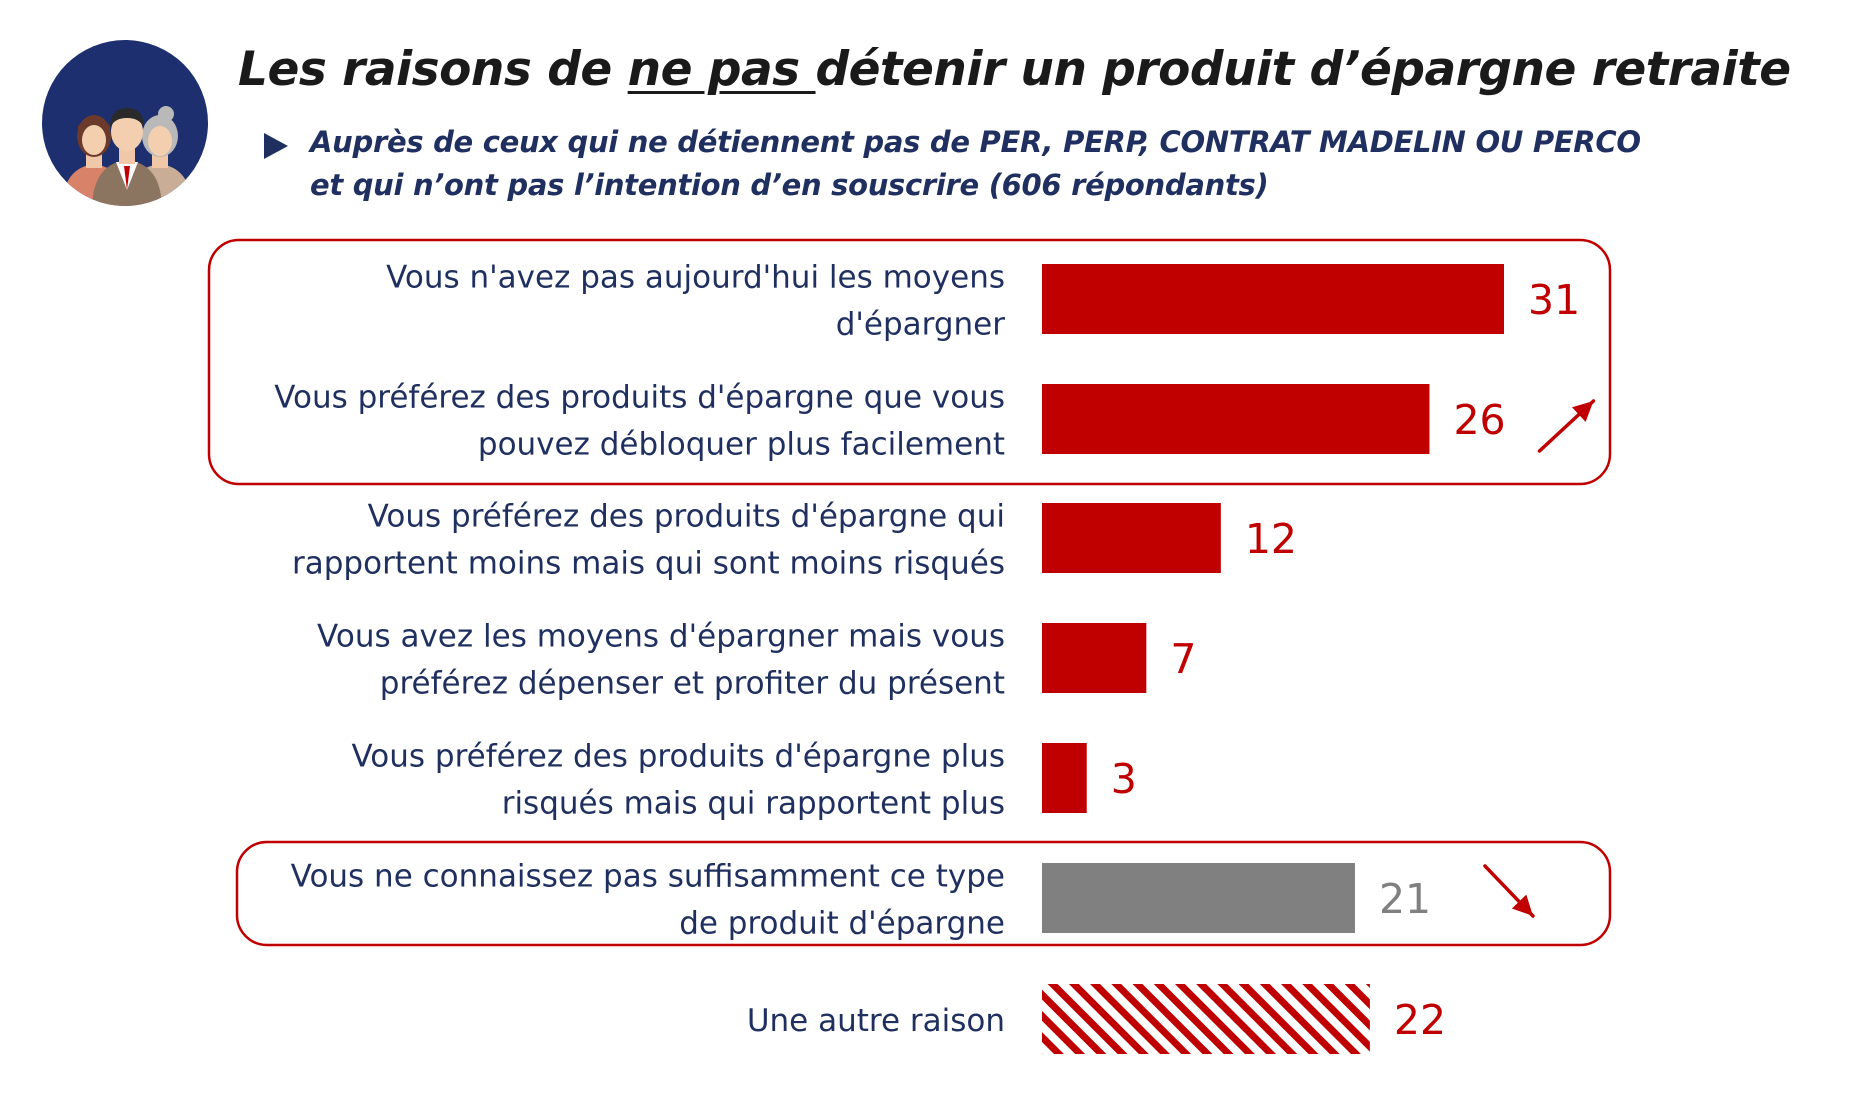 The image size is (1868, 1100). Describe the element at coordinates (1522, 905) in the screenshot. I see `trend-down-arrowhead-icon` at that location.